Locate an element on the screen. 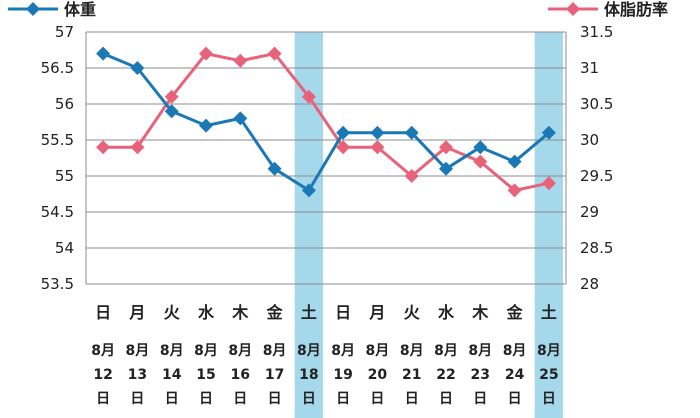  y-left-tick-label: 53.5 is located at coordinates (57, 284).